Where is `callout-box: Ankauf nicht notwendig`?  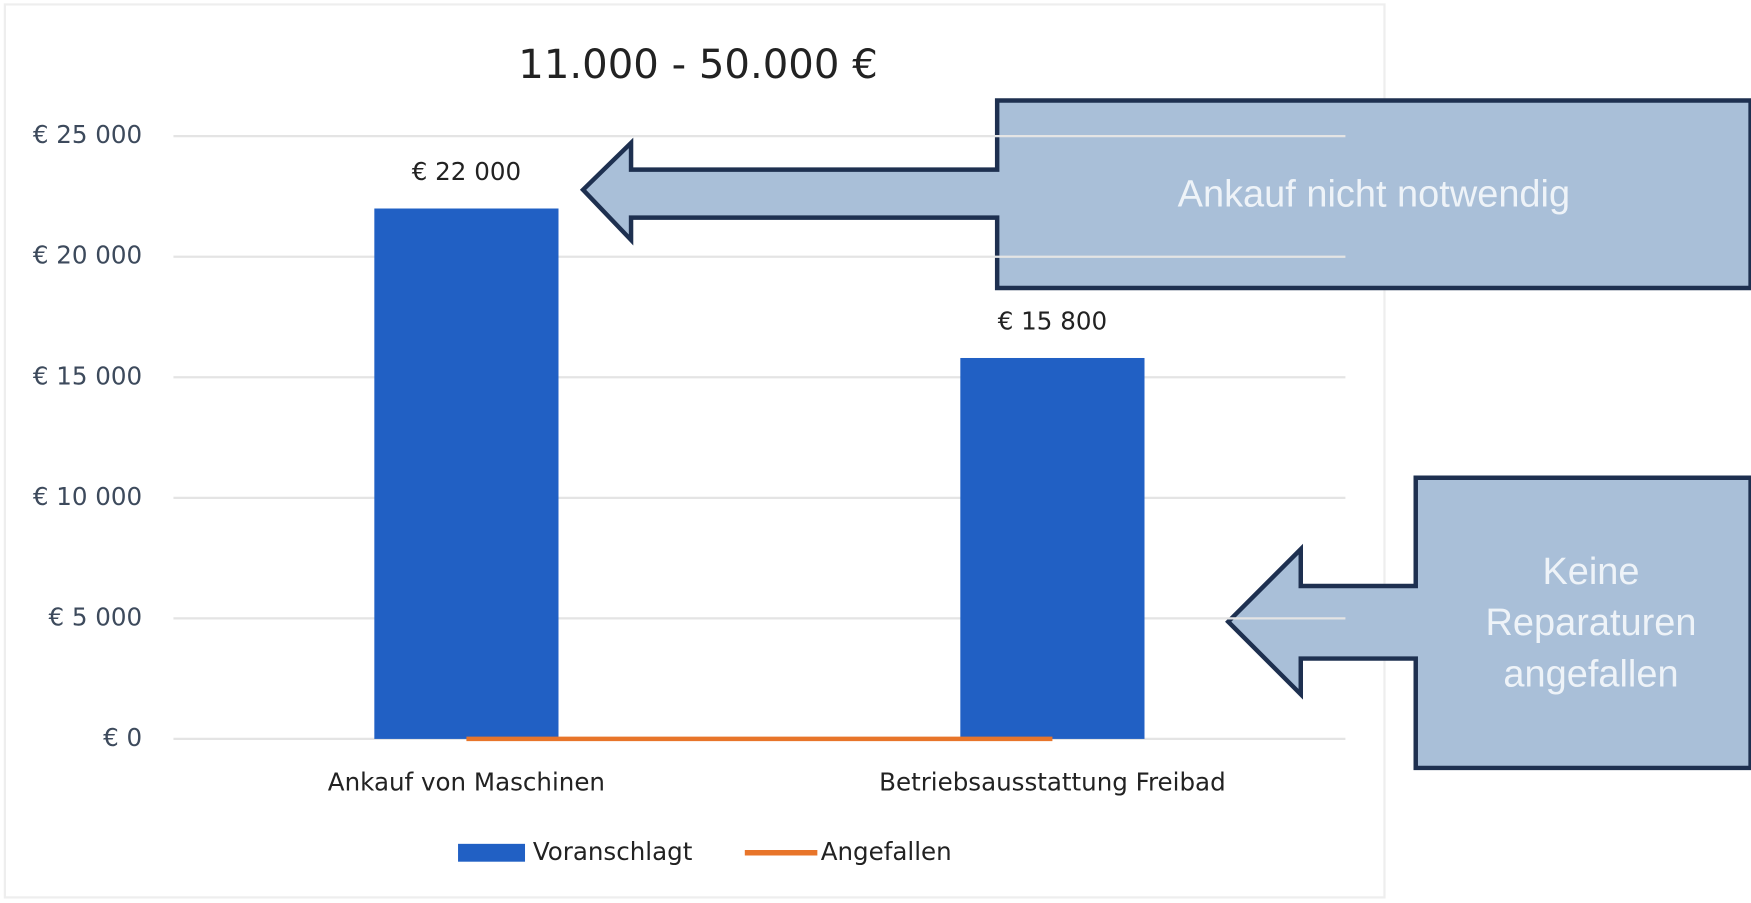
callout-box: Ankauf nicht notwendig is located at coordinates (1374, 194).